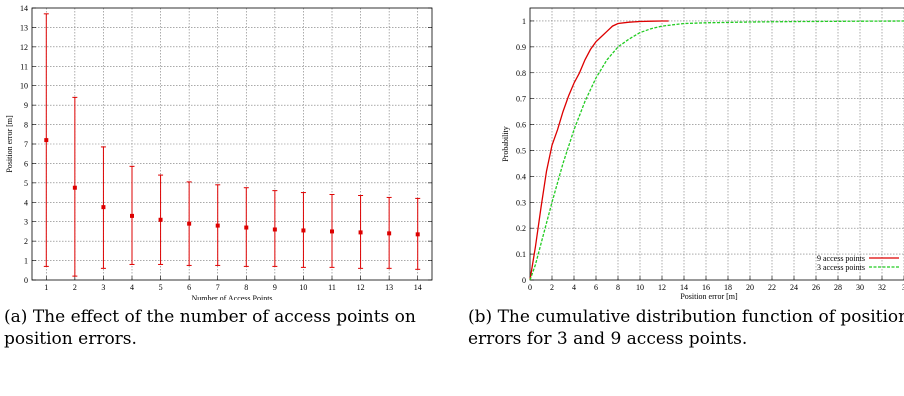  What do you see at coordinates (332, 287) in the screenshot?
I see `x-tick-label: 11` at bounding box center [332, 287].